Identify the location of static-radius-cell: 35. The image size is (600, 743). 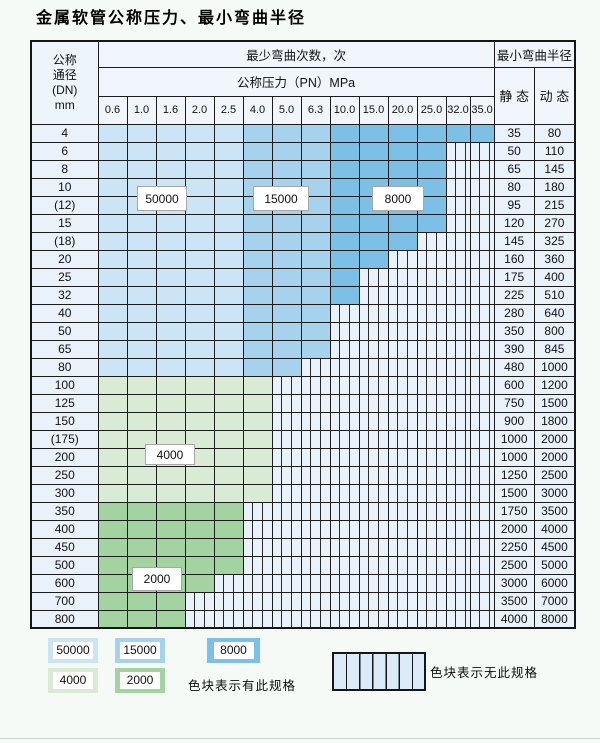
(514, 133).